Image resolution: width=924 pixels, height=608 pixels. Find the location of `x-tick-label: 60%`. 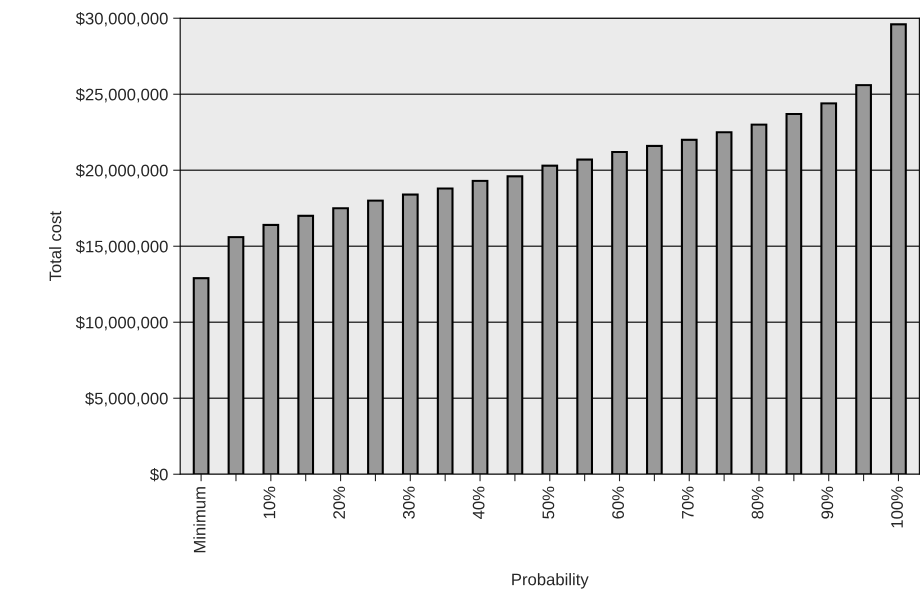

x-tick-label: 60% is located at coordinates (618, 502).